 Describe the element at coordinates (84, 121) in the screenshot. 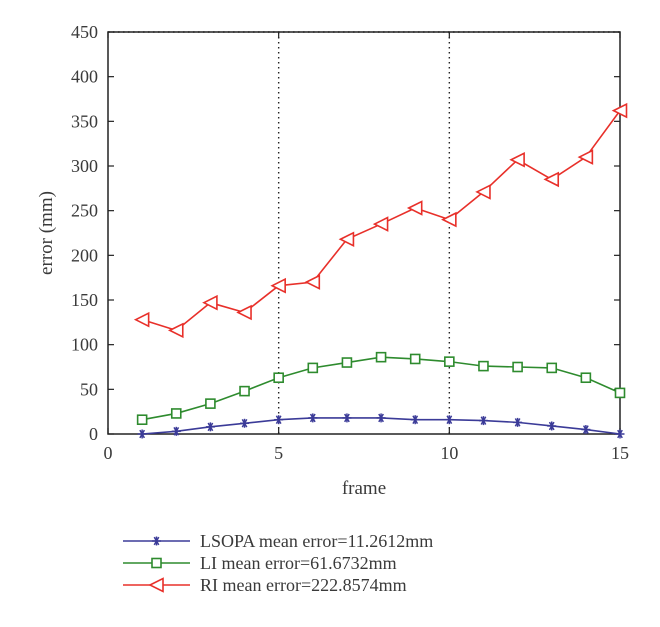

I see `y-tick-label: 350` at that location.